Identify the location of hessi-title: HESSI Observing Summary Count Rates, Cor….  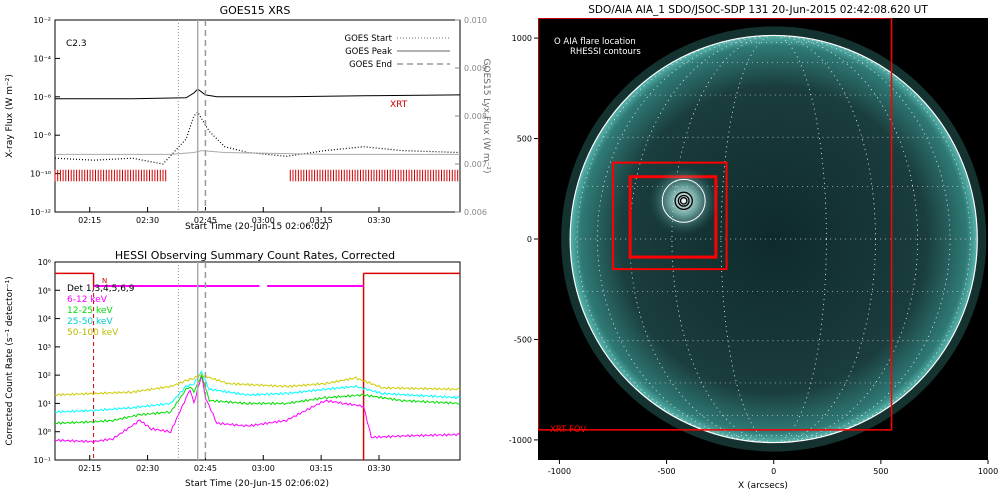
(255, 255).